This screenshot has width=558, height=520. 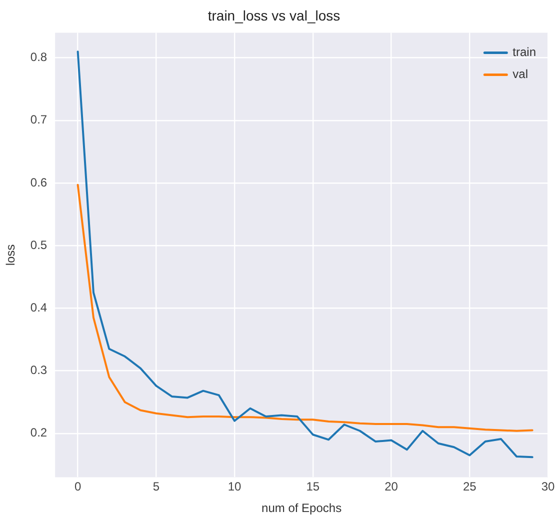 What do you see at coordinates (469, 487) in the screenshot?
I see `x-tick-label: 25` at bounding box center [469, 487].